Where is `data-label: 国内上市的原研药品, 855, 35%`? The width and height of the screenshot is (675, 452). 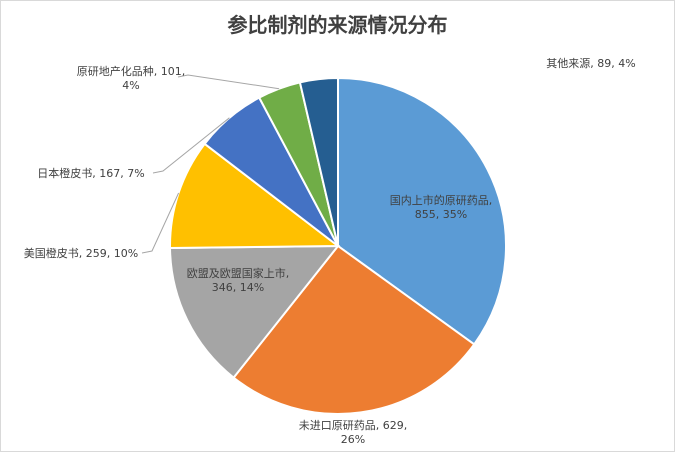 data-label: 国内上市的原研药品, 855, 35% is located at coordinates (441, 207).